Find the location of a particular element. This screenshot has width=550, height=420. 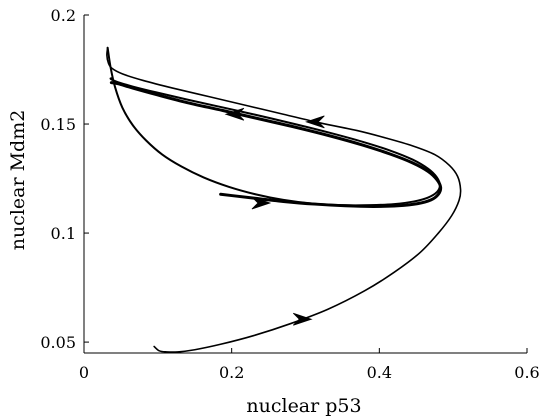

y-tick-label: 0.1 is located at coordinates (63, 233).